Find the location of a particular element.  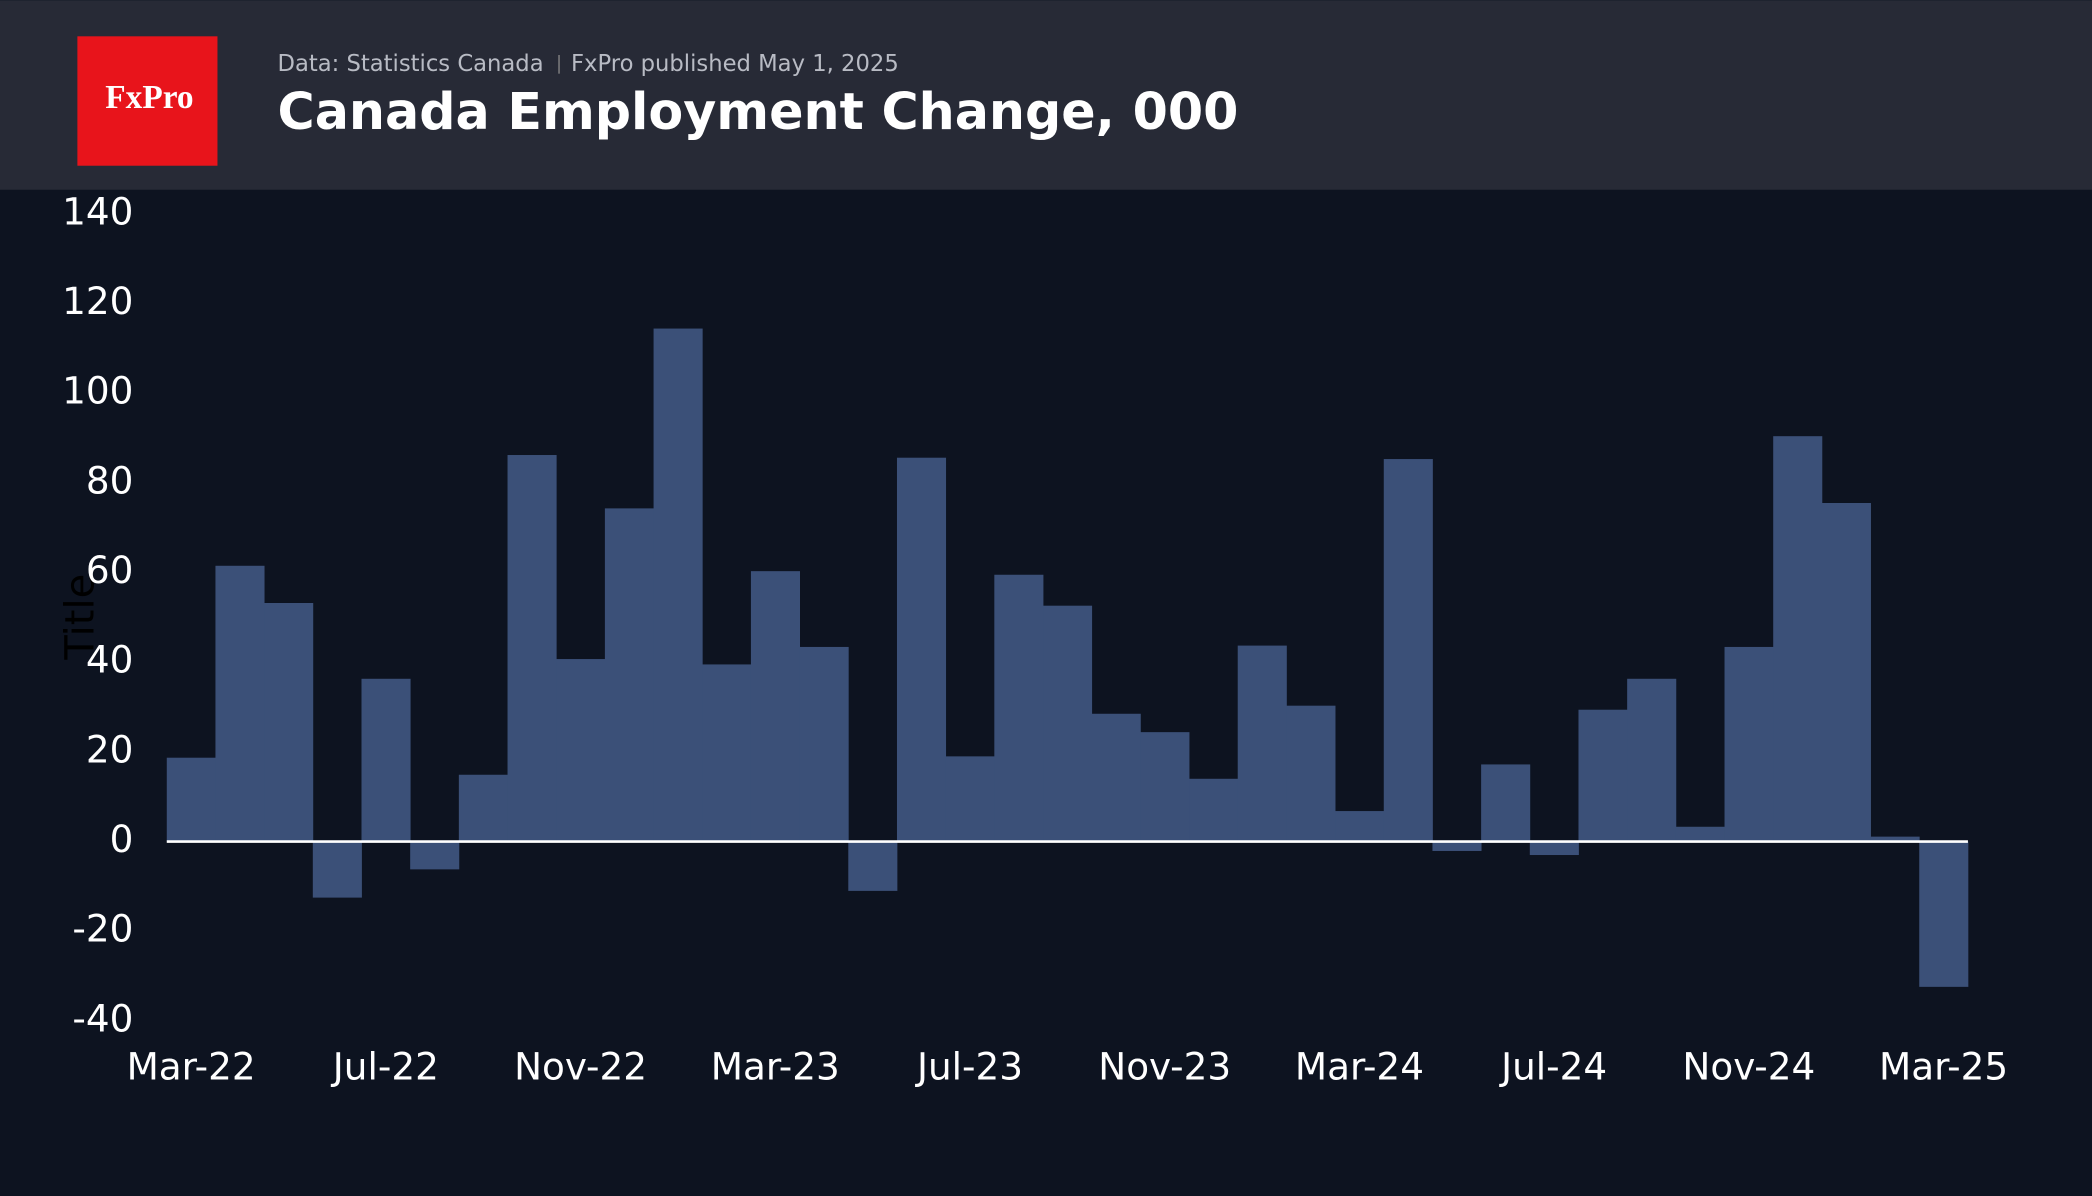

y-tick-label: 120 is located at coordinates (97, 301).